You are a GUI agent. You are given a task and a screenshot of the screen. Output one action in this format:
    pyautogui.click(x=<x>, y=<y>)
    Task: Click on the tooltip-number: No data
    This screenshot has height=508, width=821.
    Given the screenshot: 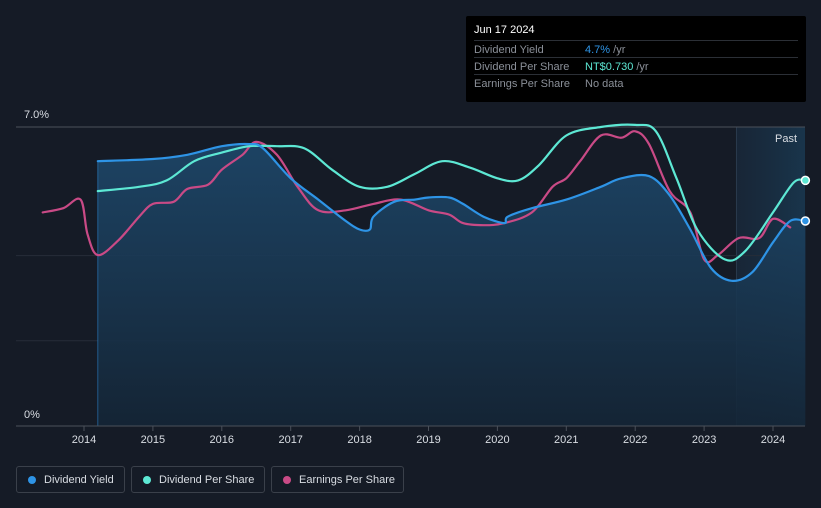 What is the action you would take?
    pyautogui.click(x=604, y=84)
    